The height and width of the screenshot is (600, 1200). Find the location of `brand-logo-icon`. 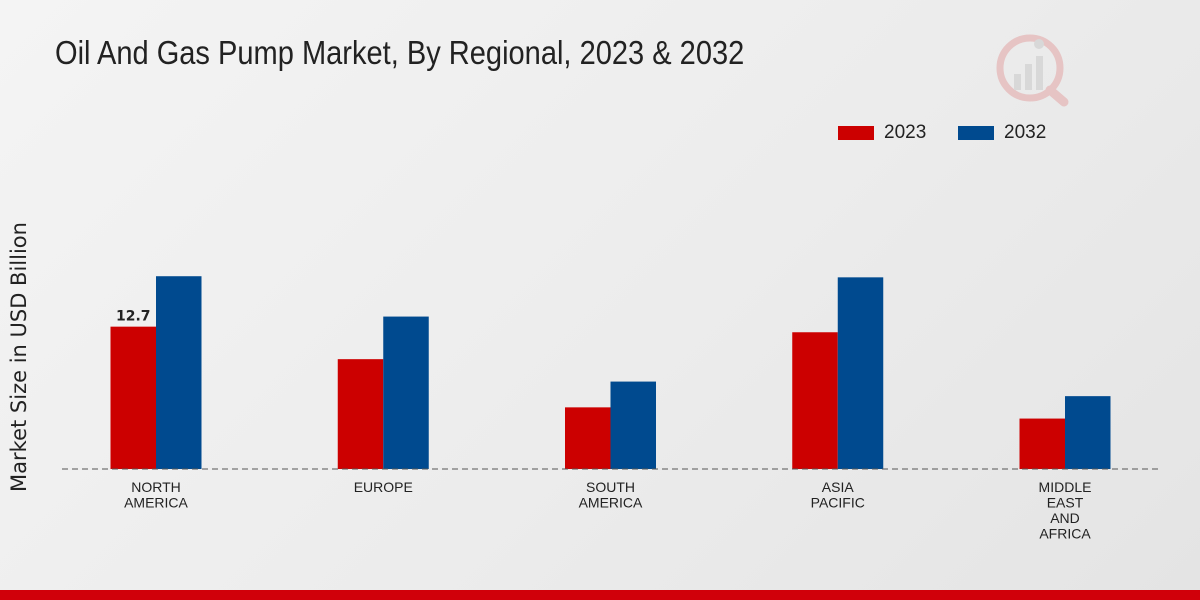

brand-logo-icon is located at coordinates (1032, 70).